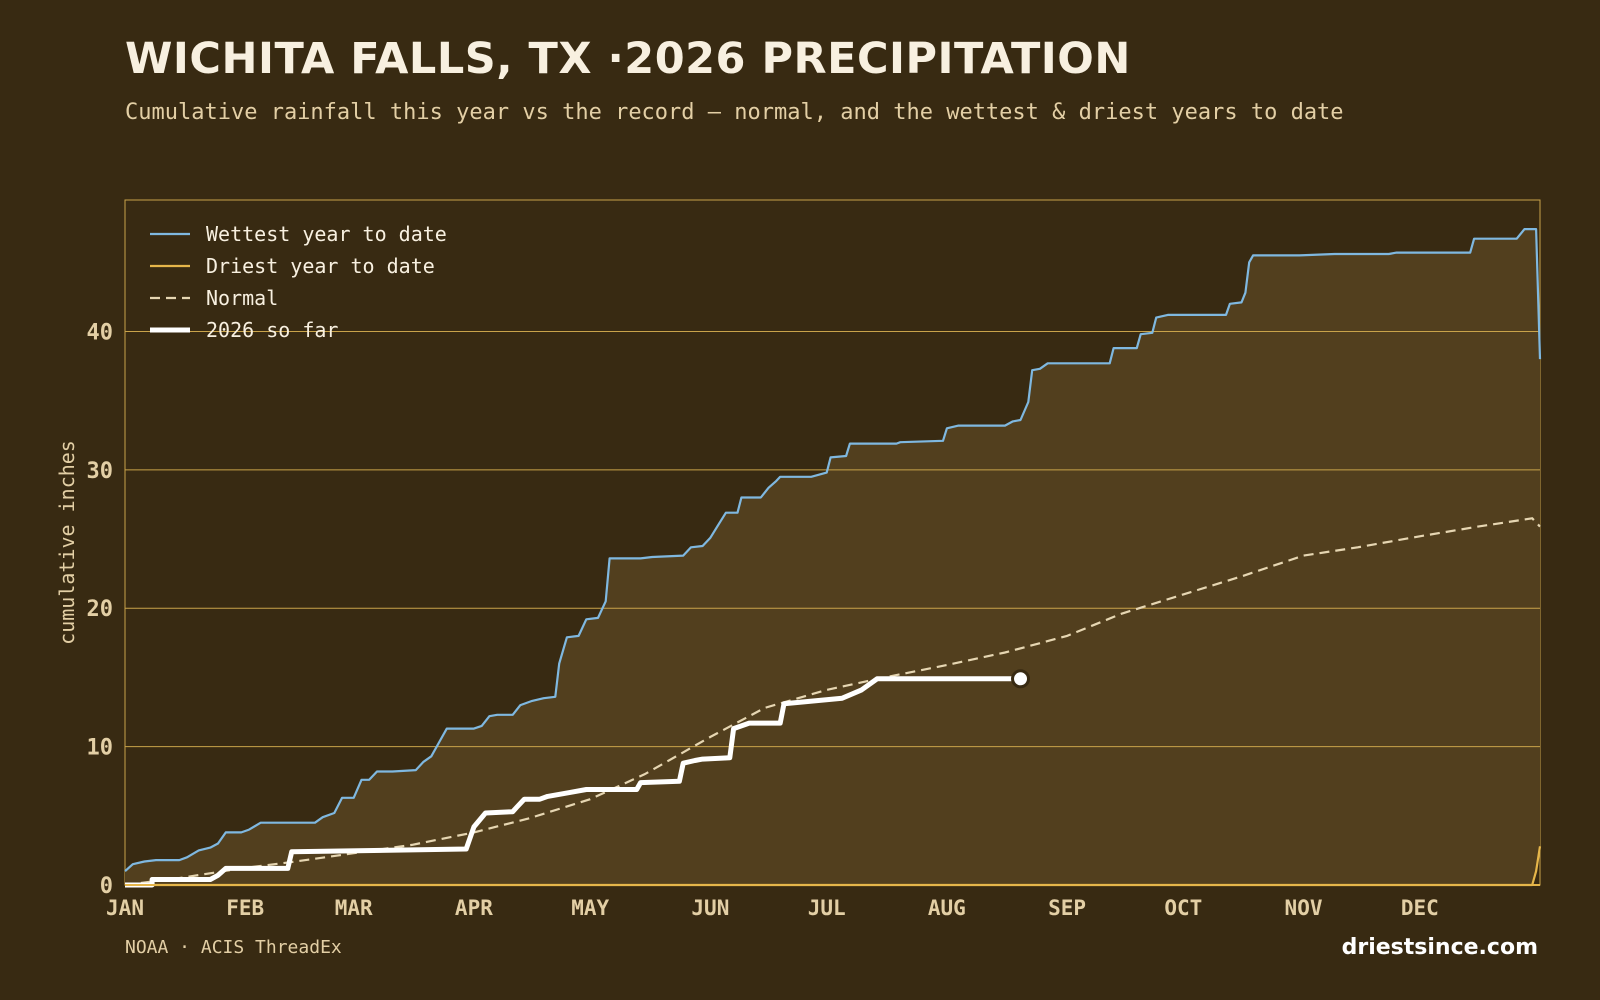  I want to click on x-tick-label: JAN, so click(125, 908).